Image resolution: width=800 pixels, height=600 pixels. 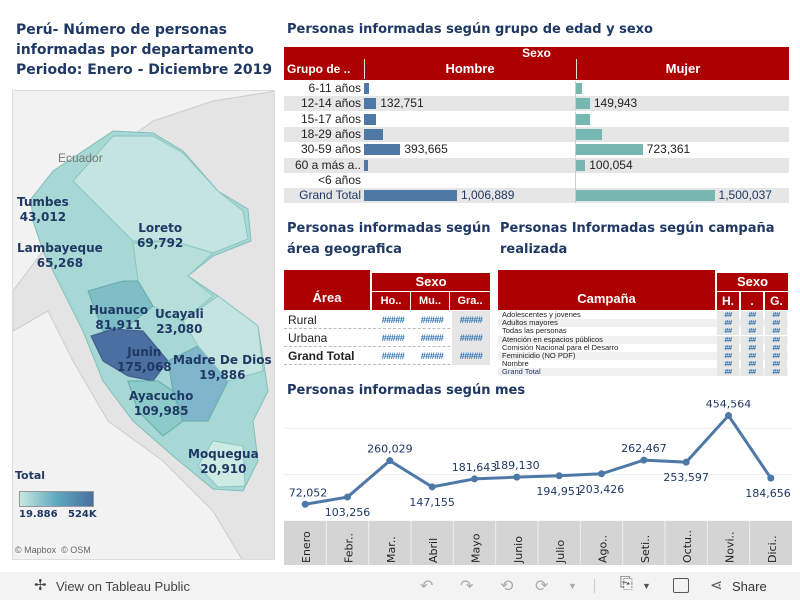 I want to click on table-row: 30-59 años 393,665 723,361, so click(x=536, y=150).